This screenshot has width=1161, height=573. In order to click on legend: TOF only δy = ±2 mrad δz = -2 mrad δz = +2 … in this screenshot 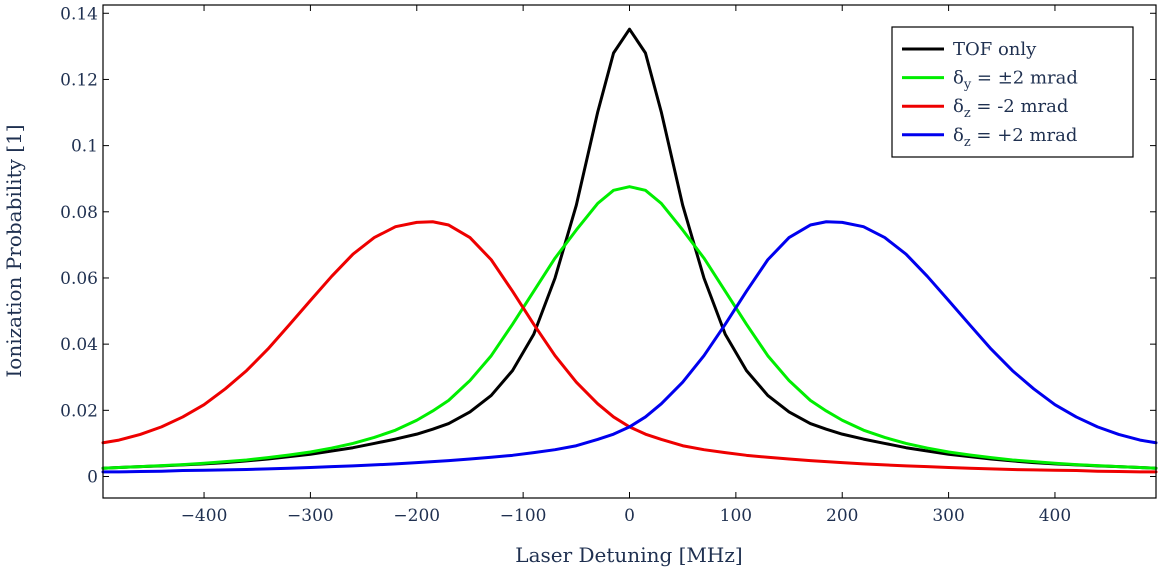, I will do `click(1012, 92)`.